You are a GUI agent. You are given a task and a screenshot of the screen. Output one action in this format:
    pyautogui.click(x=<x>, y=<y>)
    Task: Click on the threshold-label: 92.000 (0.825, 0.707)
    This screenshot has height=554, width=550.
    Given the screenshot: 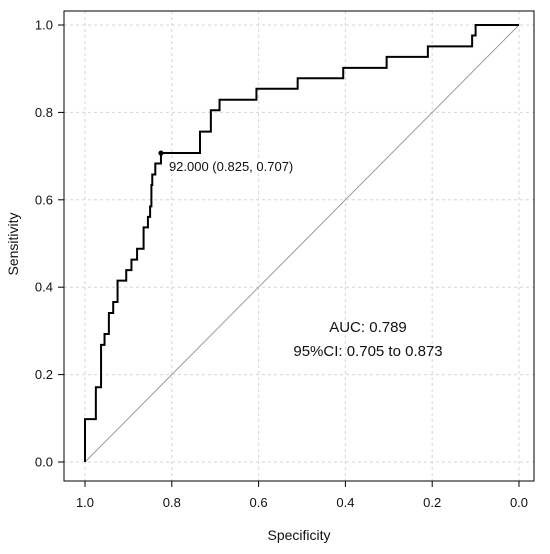 What is the action you would take?
    pyautogui.click(x=231, y=166)
    